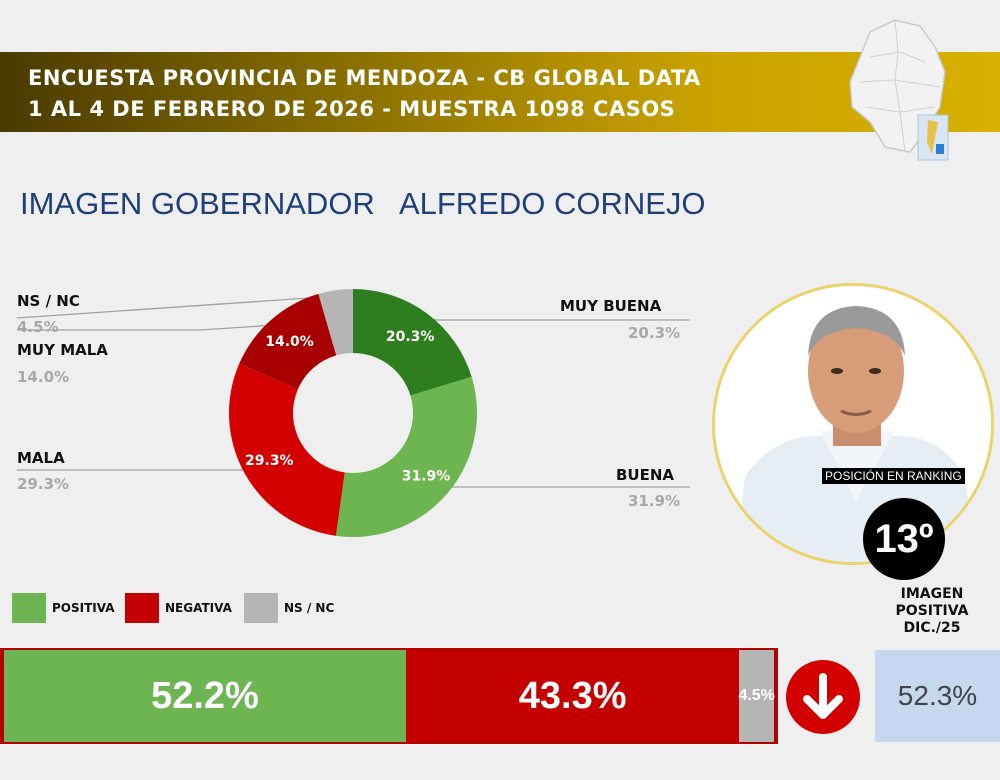 The image size is (1000, 780). Describe the element at coordinates (43, 377) in the screenshot. I see `value-muy-mala: 14.0%` at that location.